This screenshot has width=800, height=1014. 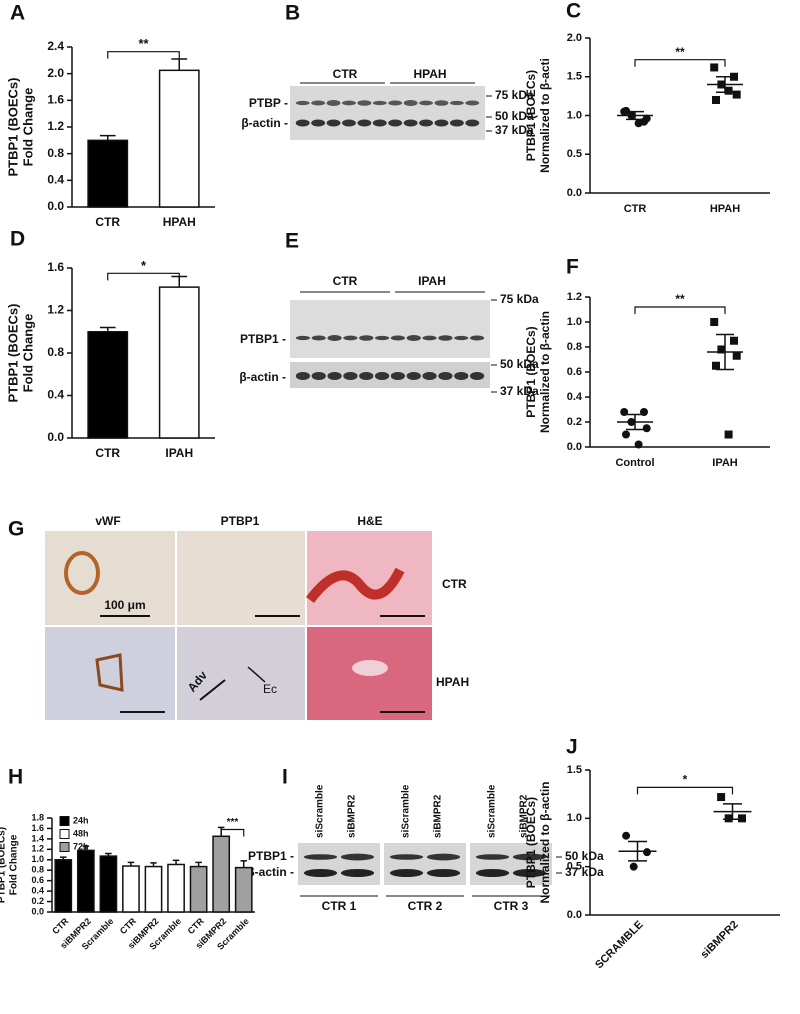 I want to click on x-tick-label: HPAH, so click(x=179, y=222).